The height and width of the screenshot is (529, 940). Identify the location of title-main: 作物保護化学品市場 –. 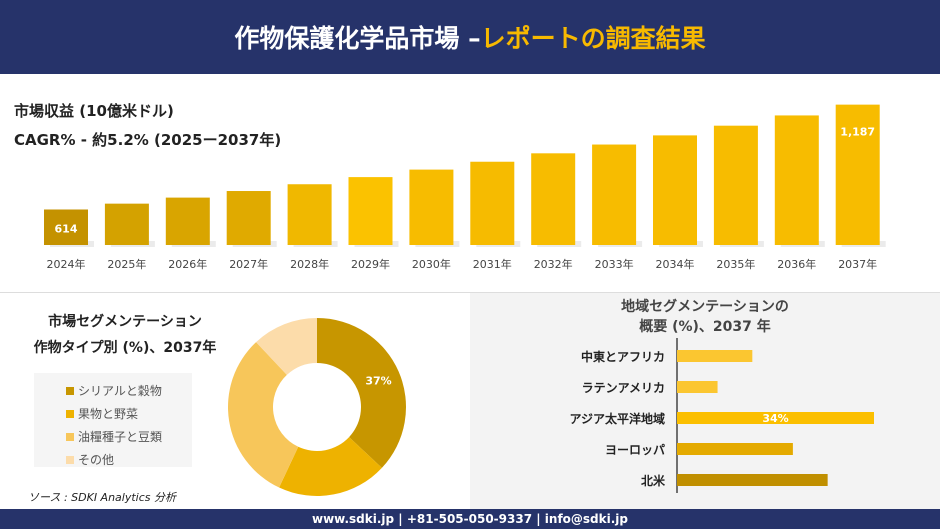
(357, 38).